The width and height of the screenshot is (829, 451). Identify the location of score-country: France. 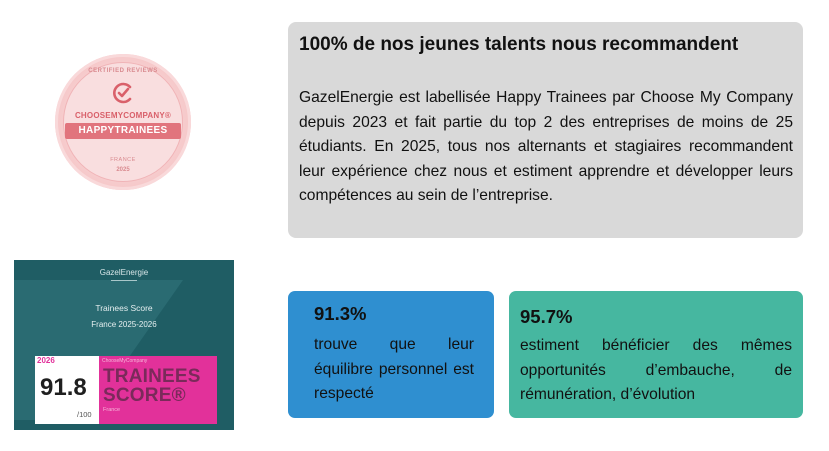
(112, 410).